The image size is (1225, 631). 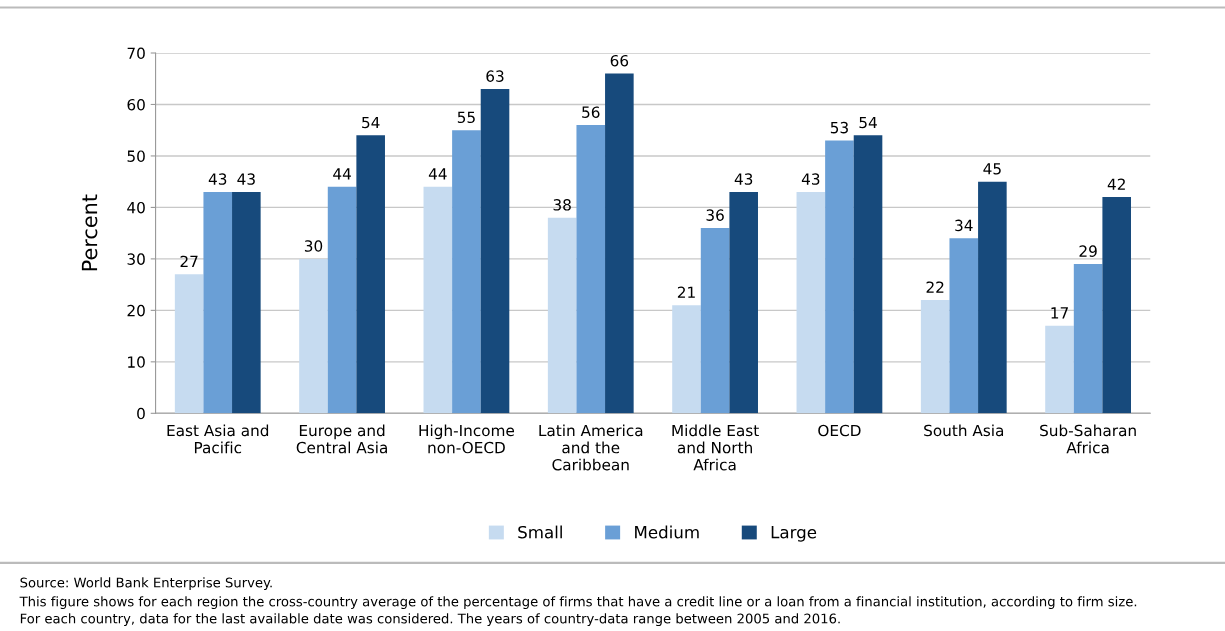 I want to click on data-label: 17, so click(x=1059, y=313).